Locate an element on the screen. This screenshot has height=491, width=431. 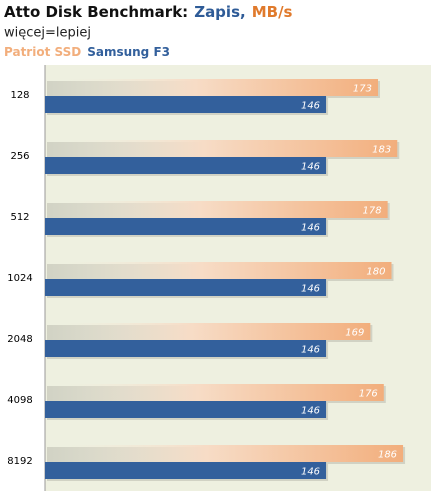
title-part: MB/s is located at coordinates (272, 12).